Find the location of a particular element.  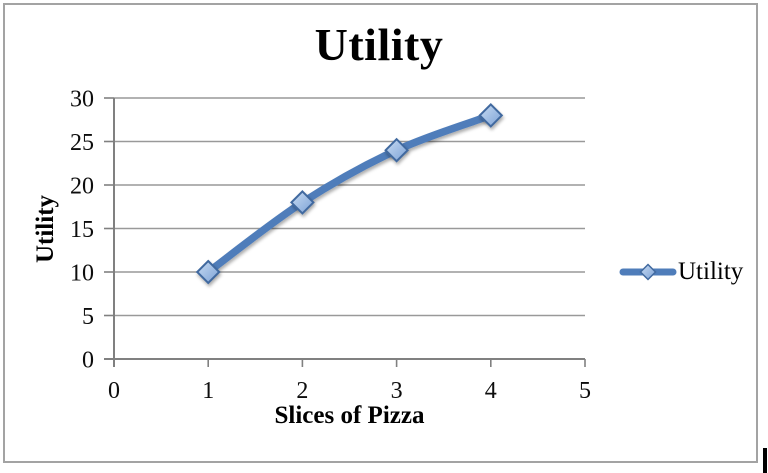

y-tick-label: 10 is located at coordinates (82, 273).